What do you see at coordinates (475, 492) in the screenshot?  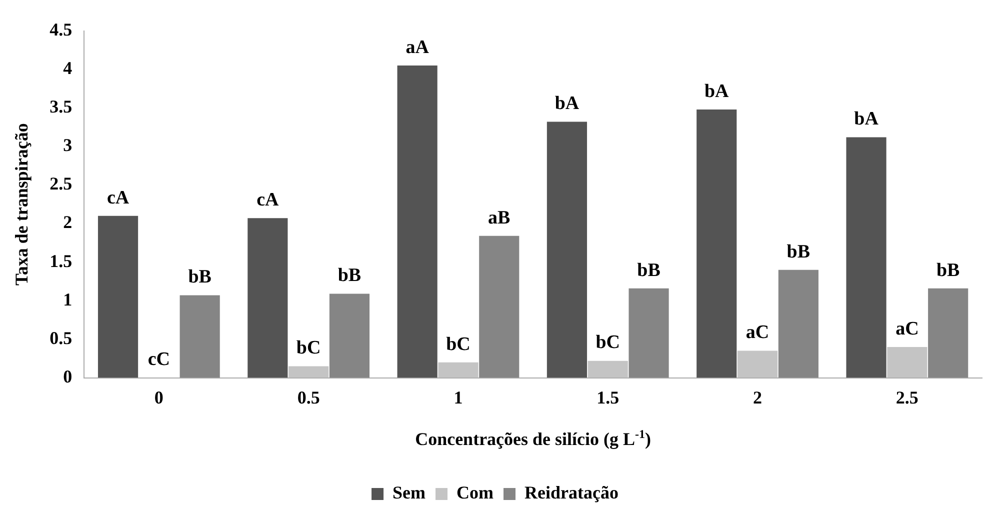 I see `legend-label: Com` at bounding box center [475, 492].